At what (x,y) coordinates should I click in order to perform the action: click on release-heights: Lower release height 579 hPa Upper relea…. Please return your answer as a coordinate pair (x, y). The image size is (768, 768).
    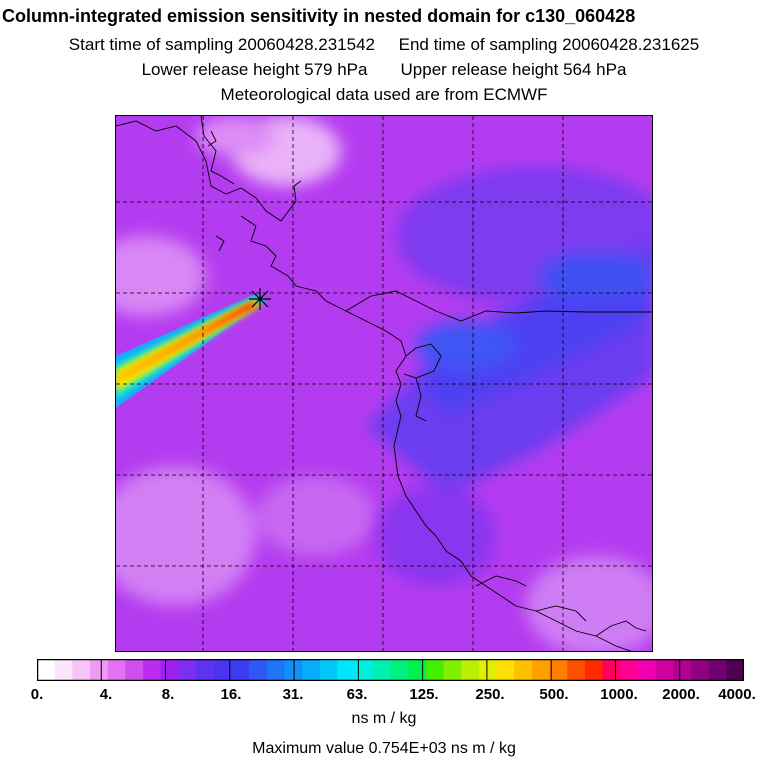
    Looking at the image, I should click on (384, 70).